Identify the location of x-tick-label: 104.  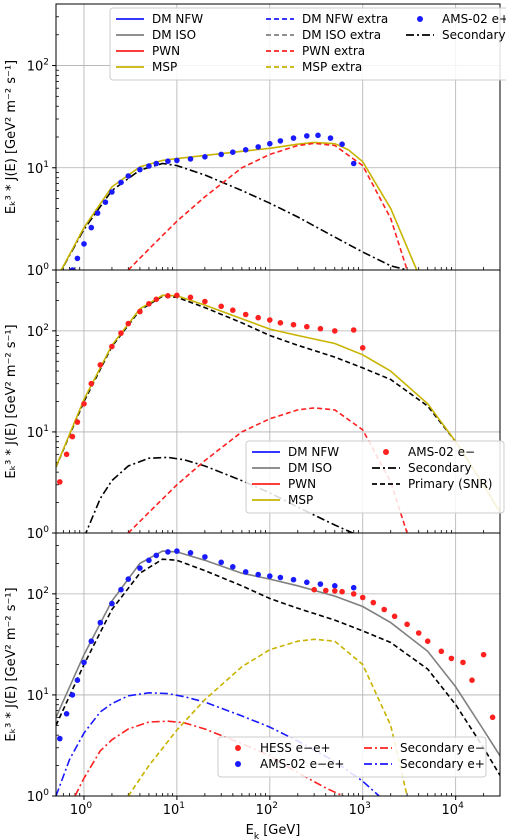
(453, 809).